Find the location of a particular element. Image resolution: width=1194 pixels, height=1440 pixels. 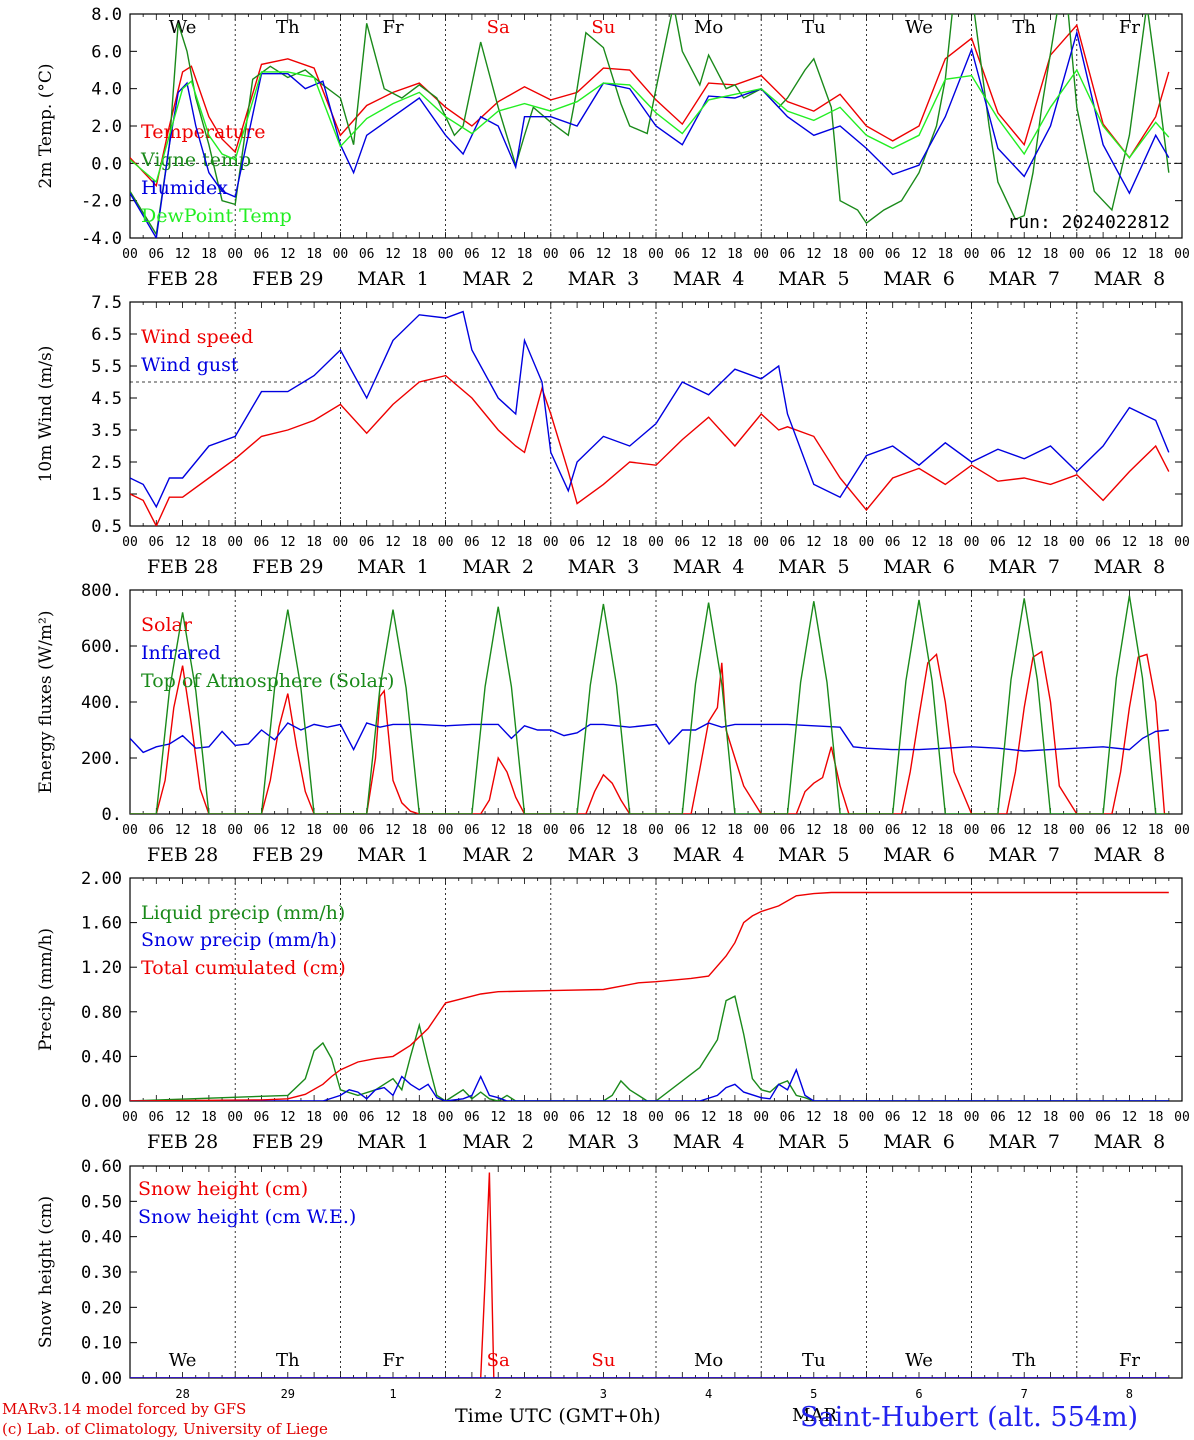

y-tick-label: 0.00 is located at coordinates (101, 1102).